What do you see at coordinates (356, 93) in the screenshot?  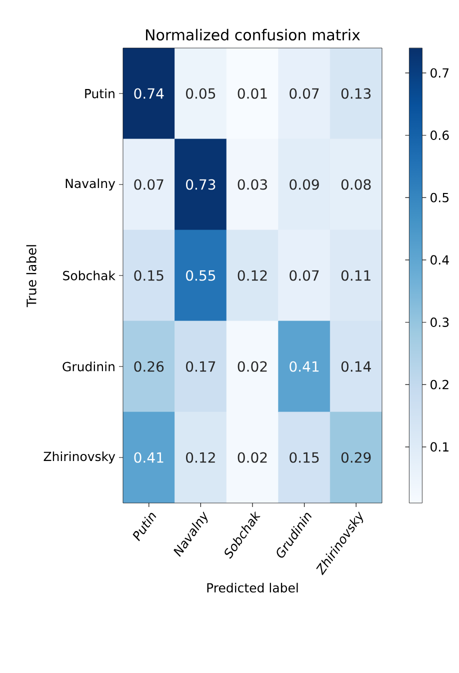 I see `data-label: 0.13` at bounding box center [356, 93].